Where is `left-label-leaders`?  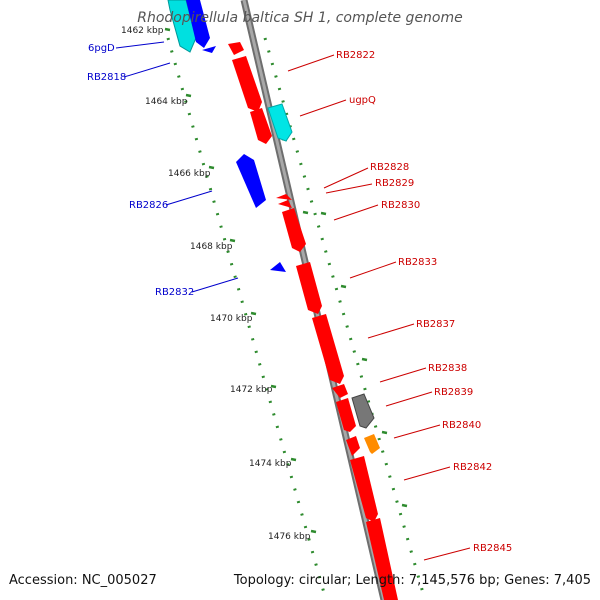 left-label-leaders is located at coordinates (177, 167).